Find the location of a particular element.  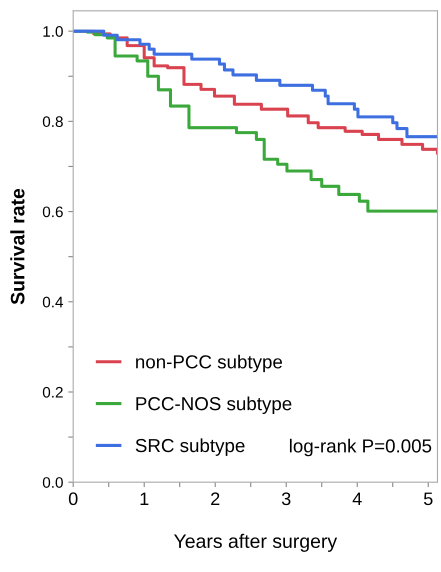

legend-label: SRC subtype is located at coordinates (190, 447).